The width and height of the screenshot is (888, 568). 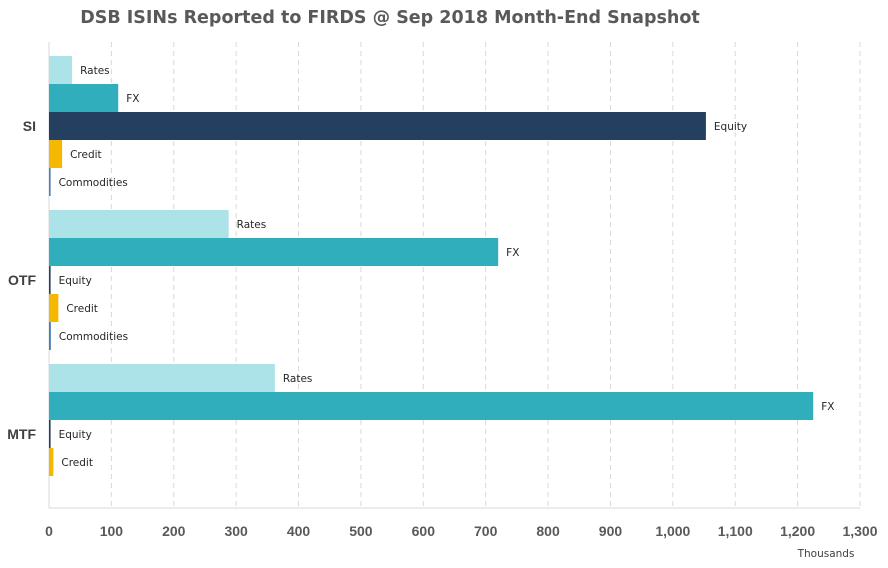 What do you see at coordinates (29, 126) in the screenshot?
I see `y-category-label: SI` at bounding box center [29, 126].